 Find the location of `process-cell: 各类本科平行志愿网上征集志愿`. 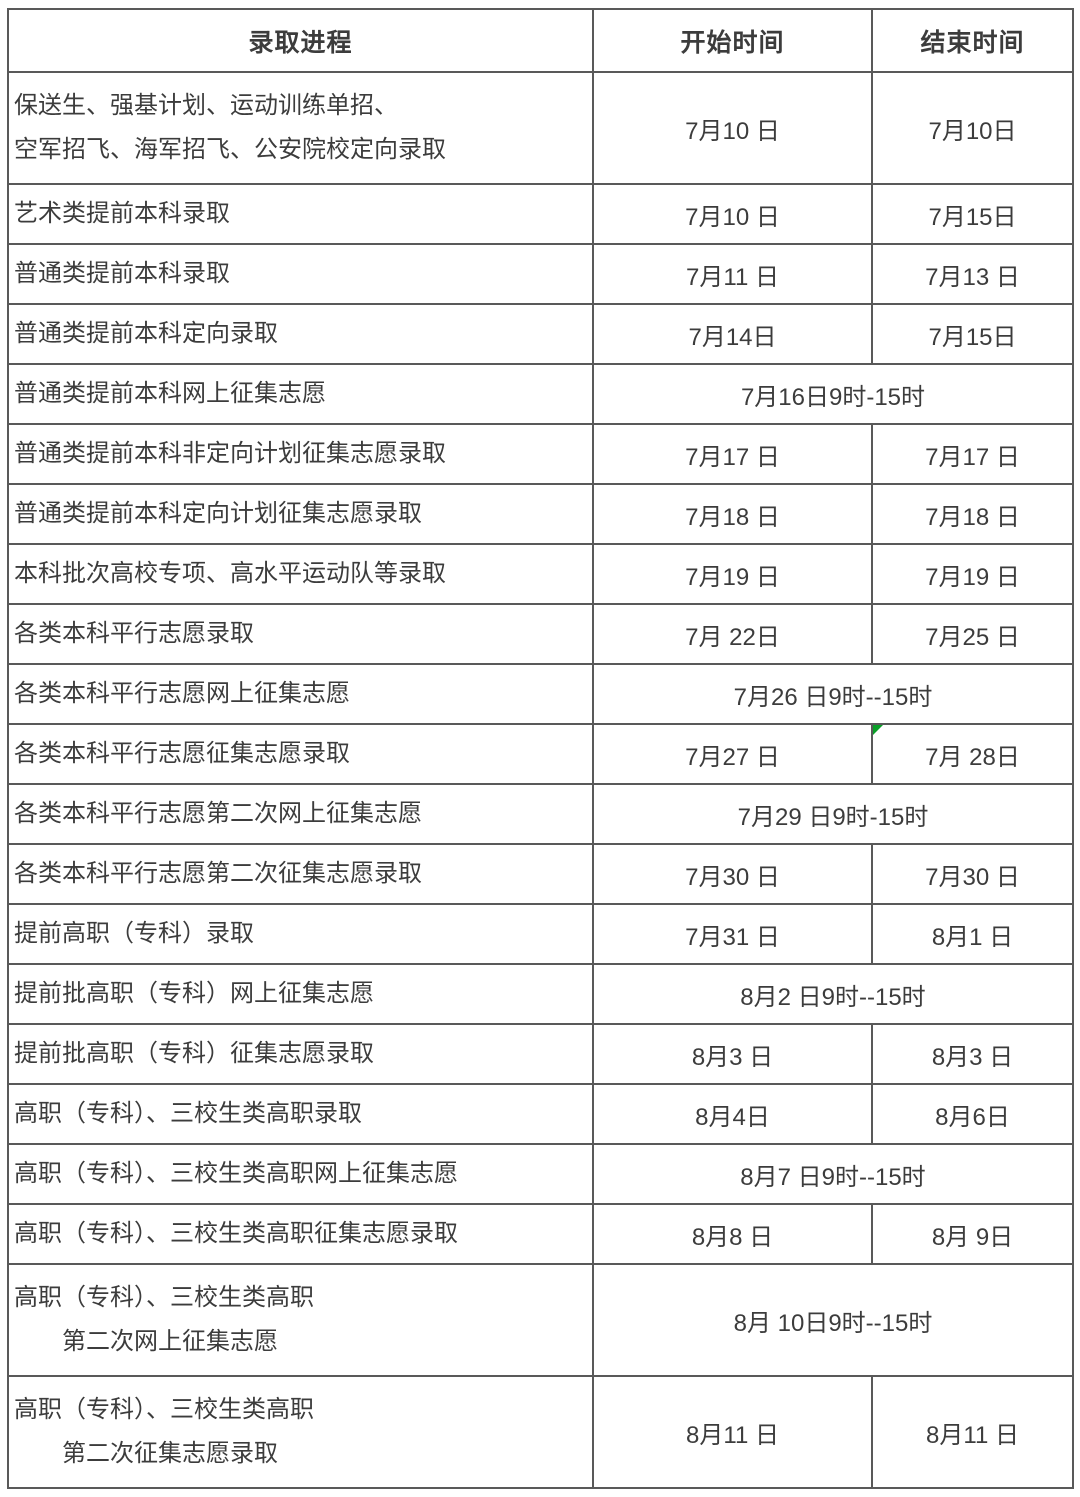

process-cell: 各类本科平行志愿网上征集志愿 is located at coordinates (300, 694).